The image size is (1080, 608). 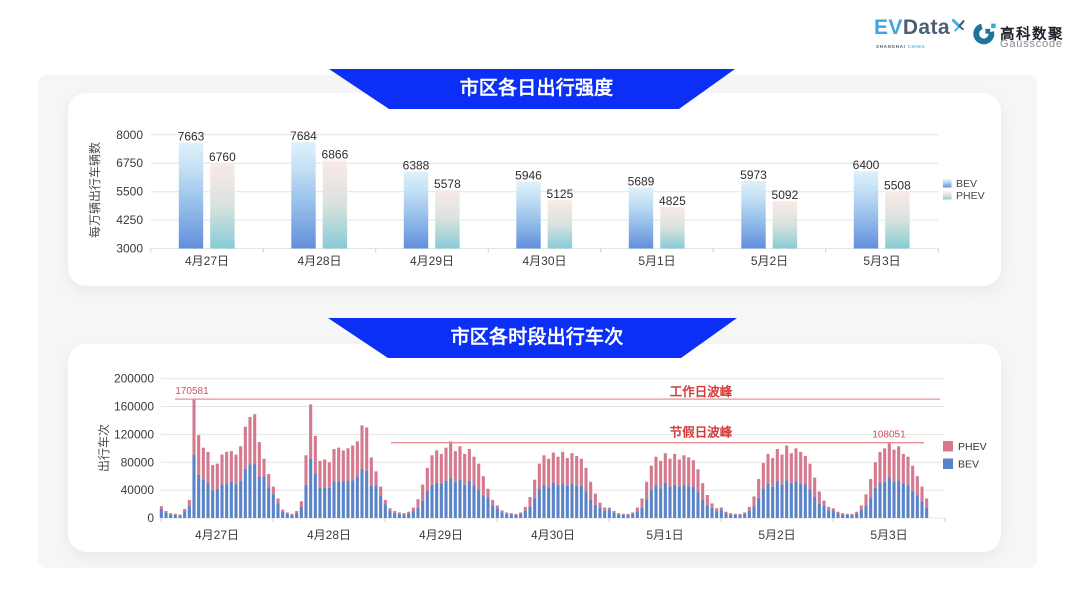 What do you see at coordinates (150, 518) in the screenshot?
I see `svg-text: 0` at bounding box center [150, 518].